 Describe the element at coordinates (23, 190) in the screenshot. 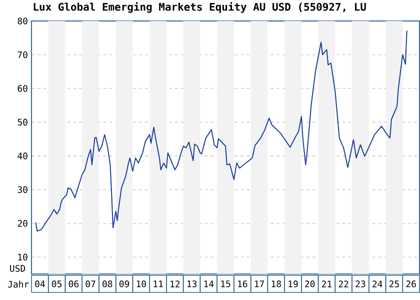

I see `y-tick-label: 30` at that location.